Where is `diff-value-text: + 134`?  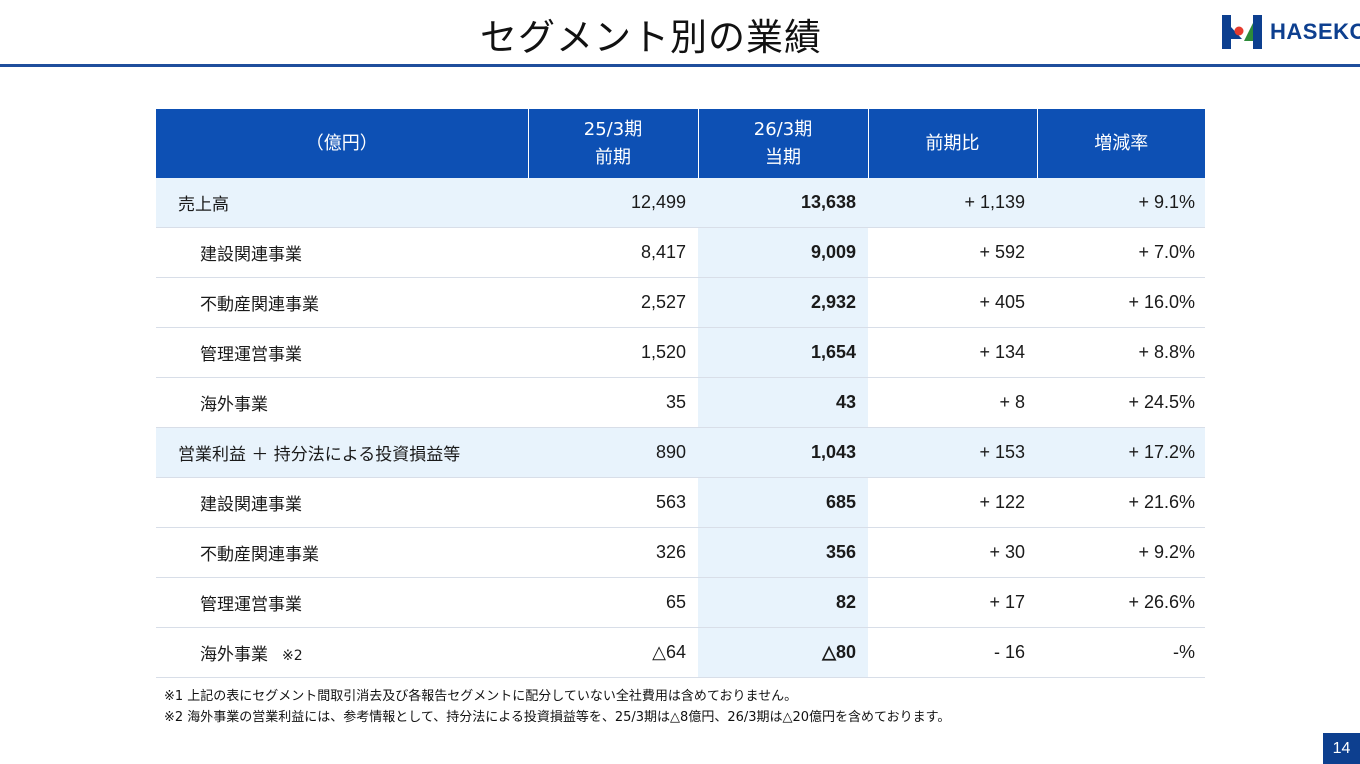
diff-value-text: + 134 is located at coordinates (1002, 352).